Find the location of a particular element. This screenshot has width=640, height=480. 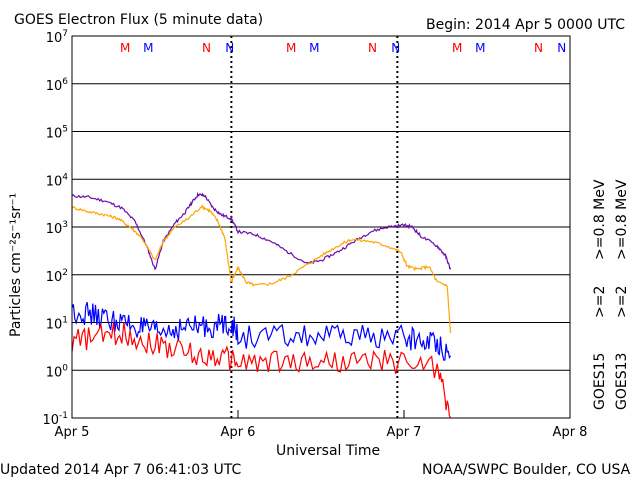

credit-label: NOAA/SWPC Boulder, CO USA is located at coordinates (526, 470).